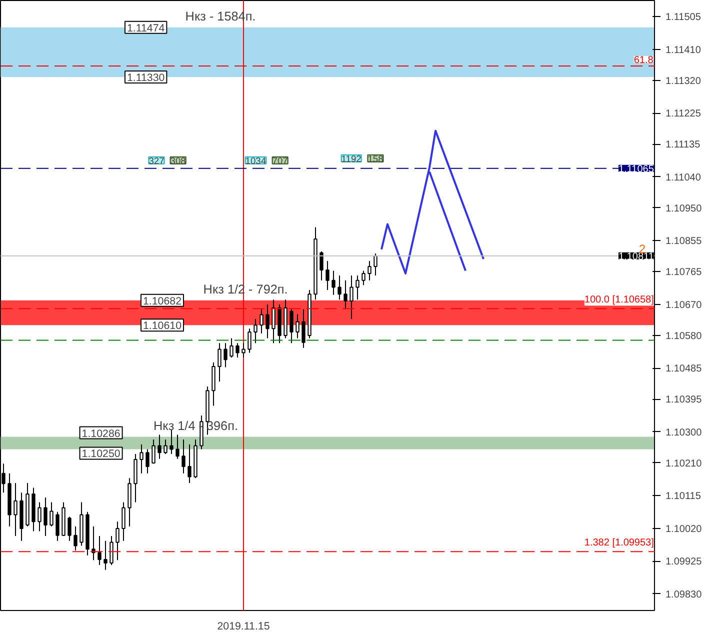 The image size is (704, 632). What do you see at coordinates (683, 145) in the screenshot?
I see `y-tick-label: 1.11135` at bounding box center [683, 145].